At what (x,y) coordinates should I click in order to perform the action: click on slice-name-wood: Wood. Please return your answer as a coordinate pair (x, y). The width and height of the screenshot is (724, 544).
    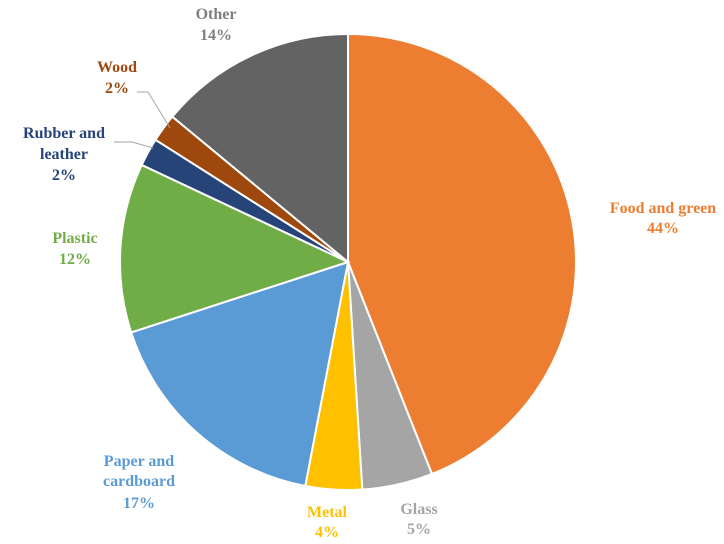
    Looking at the image, I should click on (117, 67).